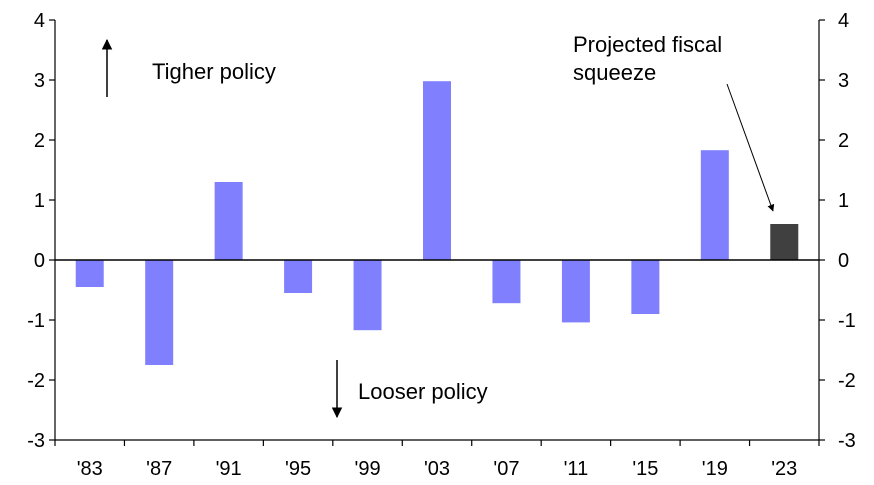 The width and height of the screenshot is (874, 485). I want to click on right-y-tick-label: 3, so click(843, 81).